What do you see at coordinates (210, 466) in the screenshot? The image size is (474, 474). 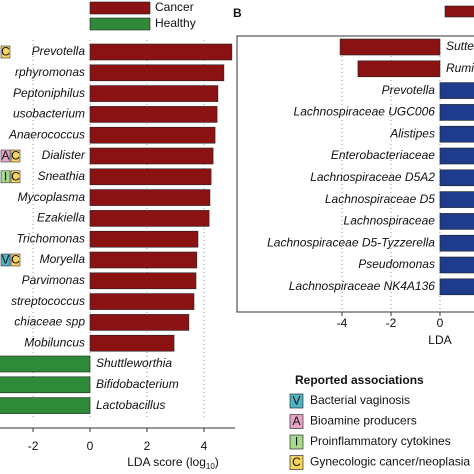 I see `x-axis-label-sub: 10` at bounding box center [210, 466].